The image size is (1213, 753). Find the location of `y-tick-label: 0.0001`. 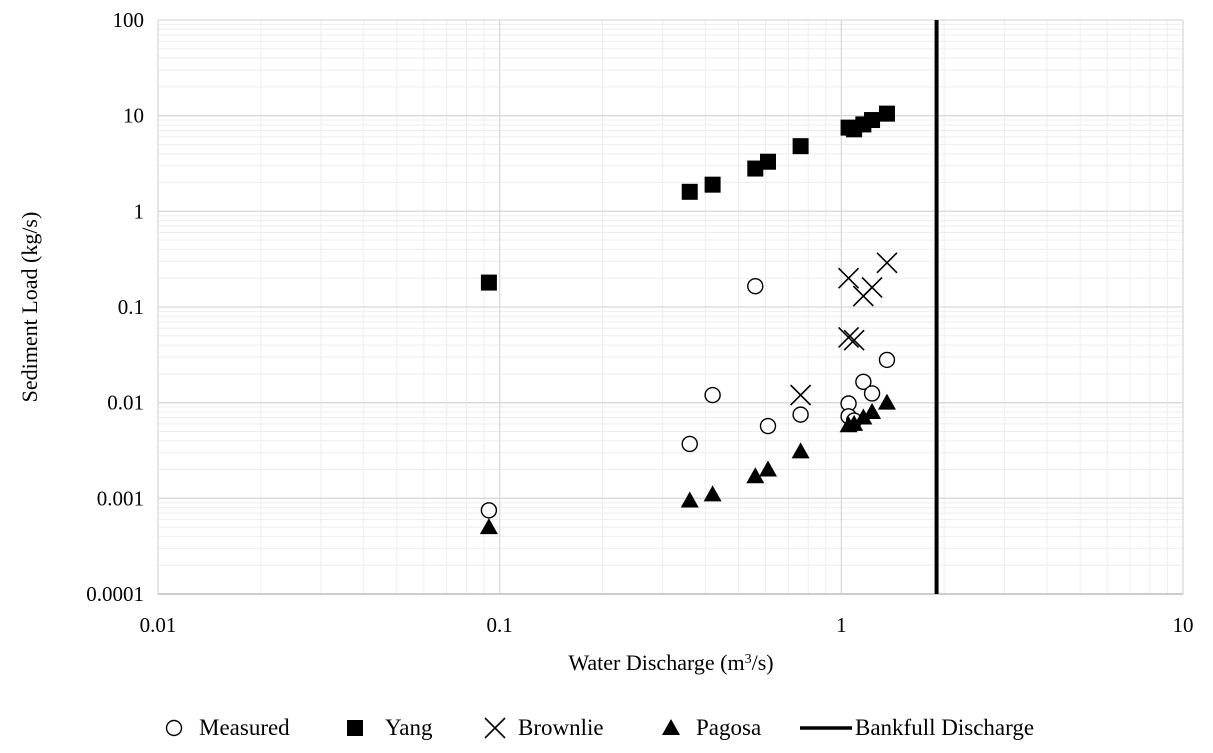

y-tick-label: 0.0001 is located at coordinates (115, 594).